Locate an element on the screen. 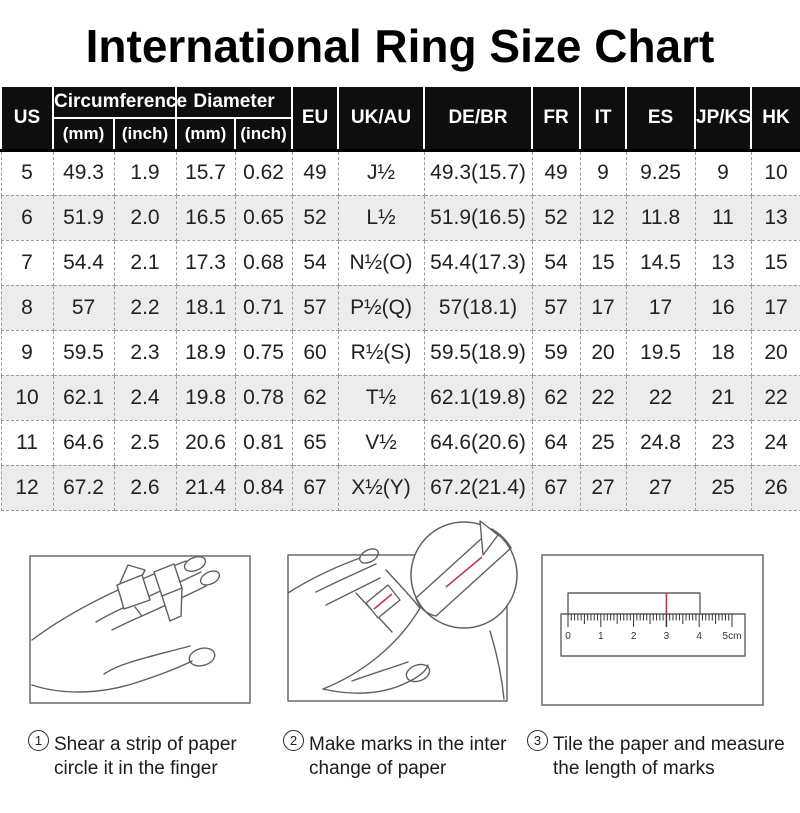  col-header-circumference-inch: (inch) is located at coordinates (145, 134).